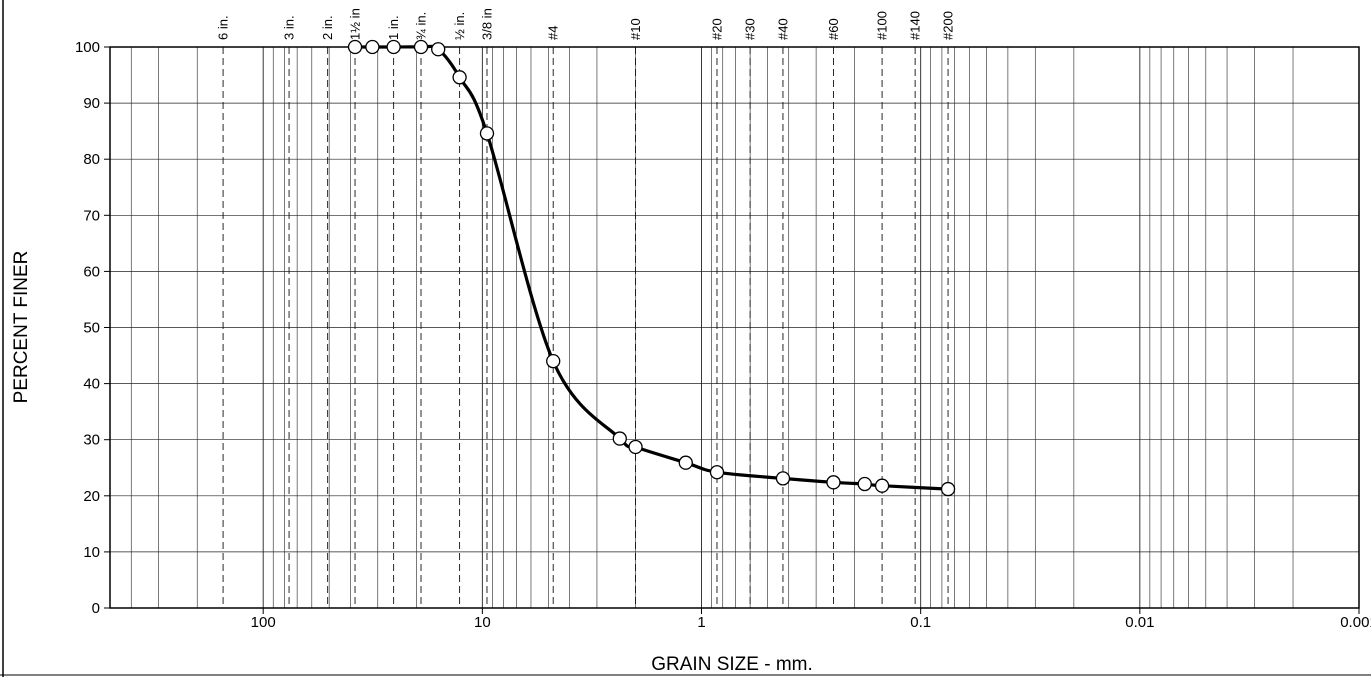 Image resolution: width=1371 pixels, height=677 pixels. Describe the element at coordinates (223, 27) in the screenshot. I see `sieve-label: 6 in.` at that location.